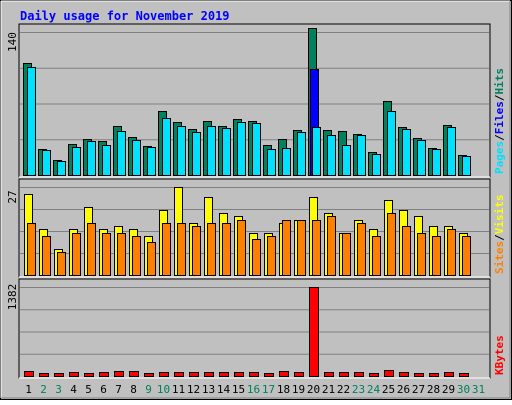 The height and width of the screenshot is (405, 512). I want to click on legend-entry: Sites, so click(499, 257).